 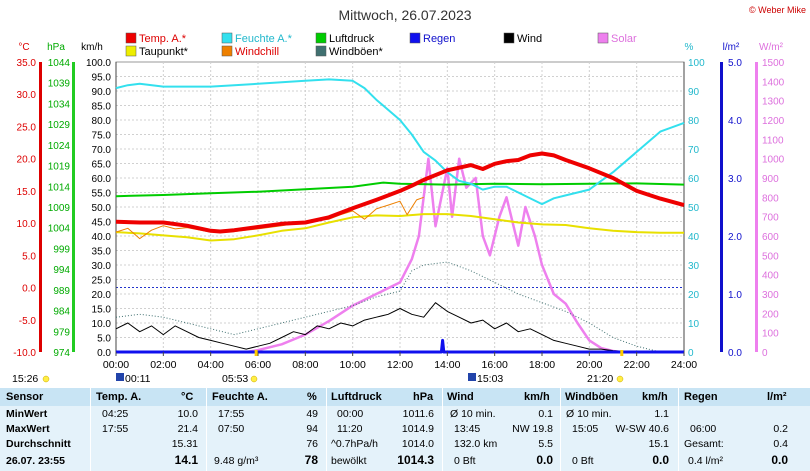 What do you see at coordinates (696, 63) in the screenshot?
I see `tick-humidity: 100` at bounding box center [696, 63].